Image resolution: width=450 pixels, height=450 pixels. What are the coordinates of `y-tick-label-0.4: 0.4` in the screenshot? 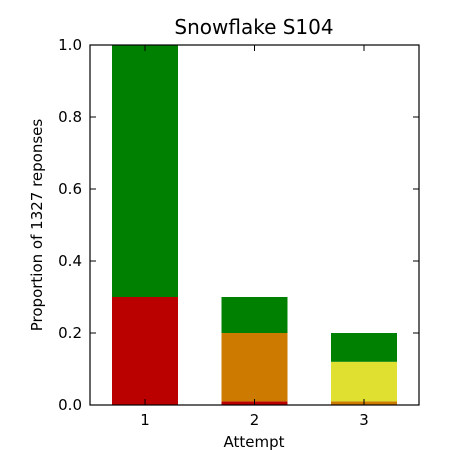 It's located at (70, 261).